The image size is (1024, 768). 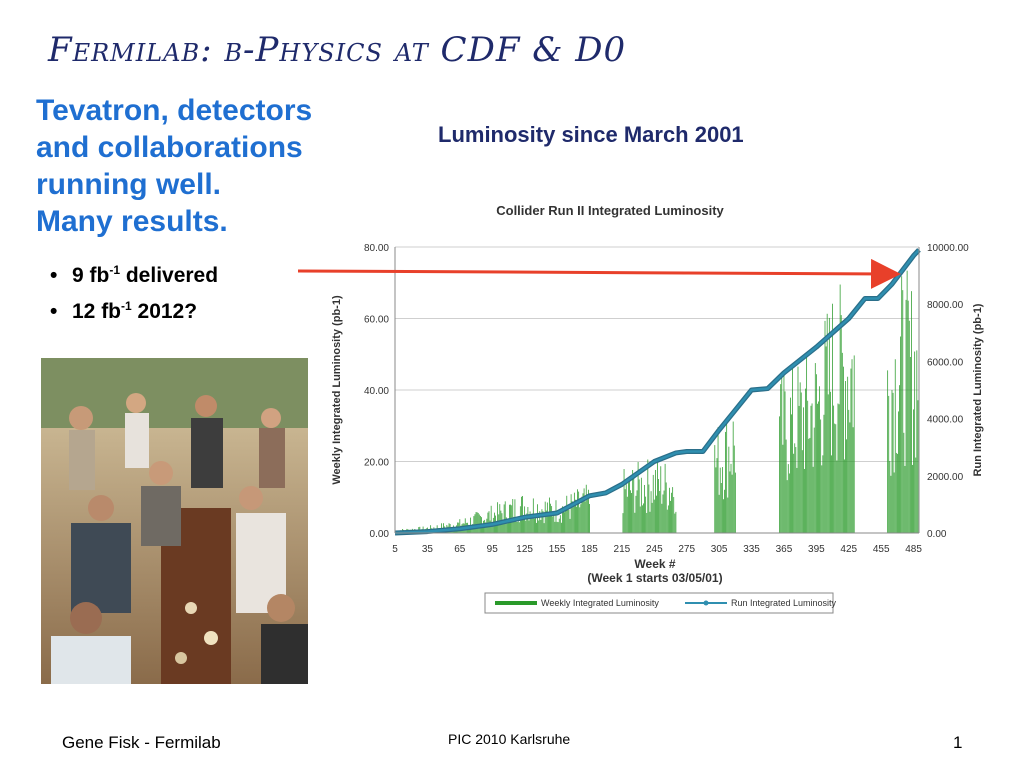 What do you see at coordinates (509, 739) in the screenshot?
I see `footer-conference: PIC 2010 Karlsruhe` at bounding box center [509, 739].